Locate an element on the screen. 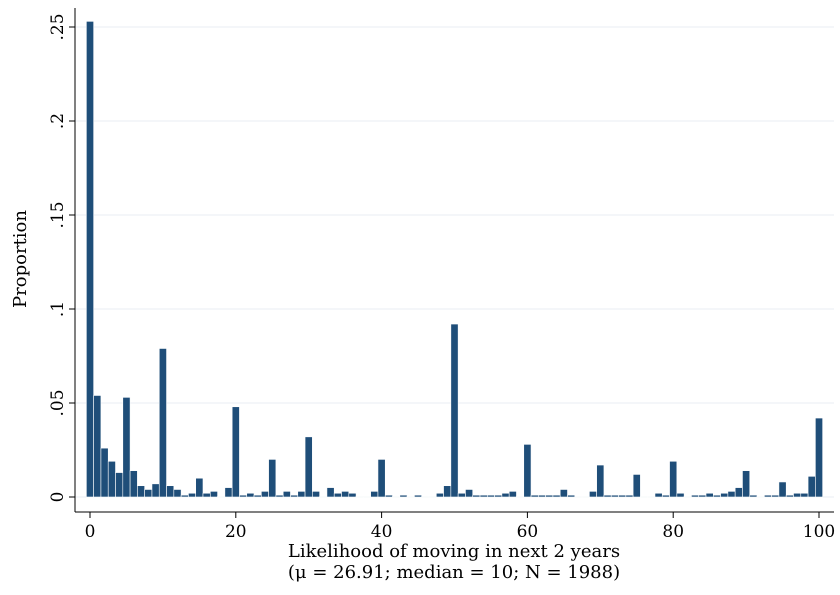 Image resolution: width=840 pixels, height=595 pixels. x-tick-label: 40 is located at coordinates (382, 532).